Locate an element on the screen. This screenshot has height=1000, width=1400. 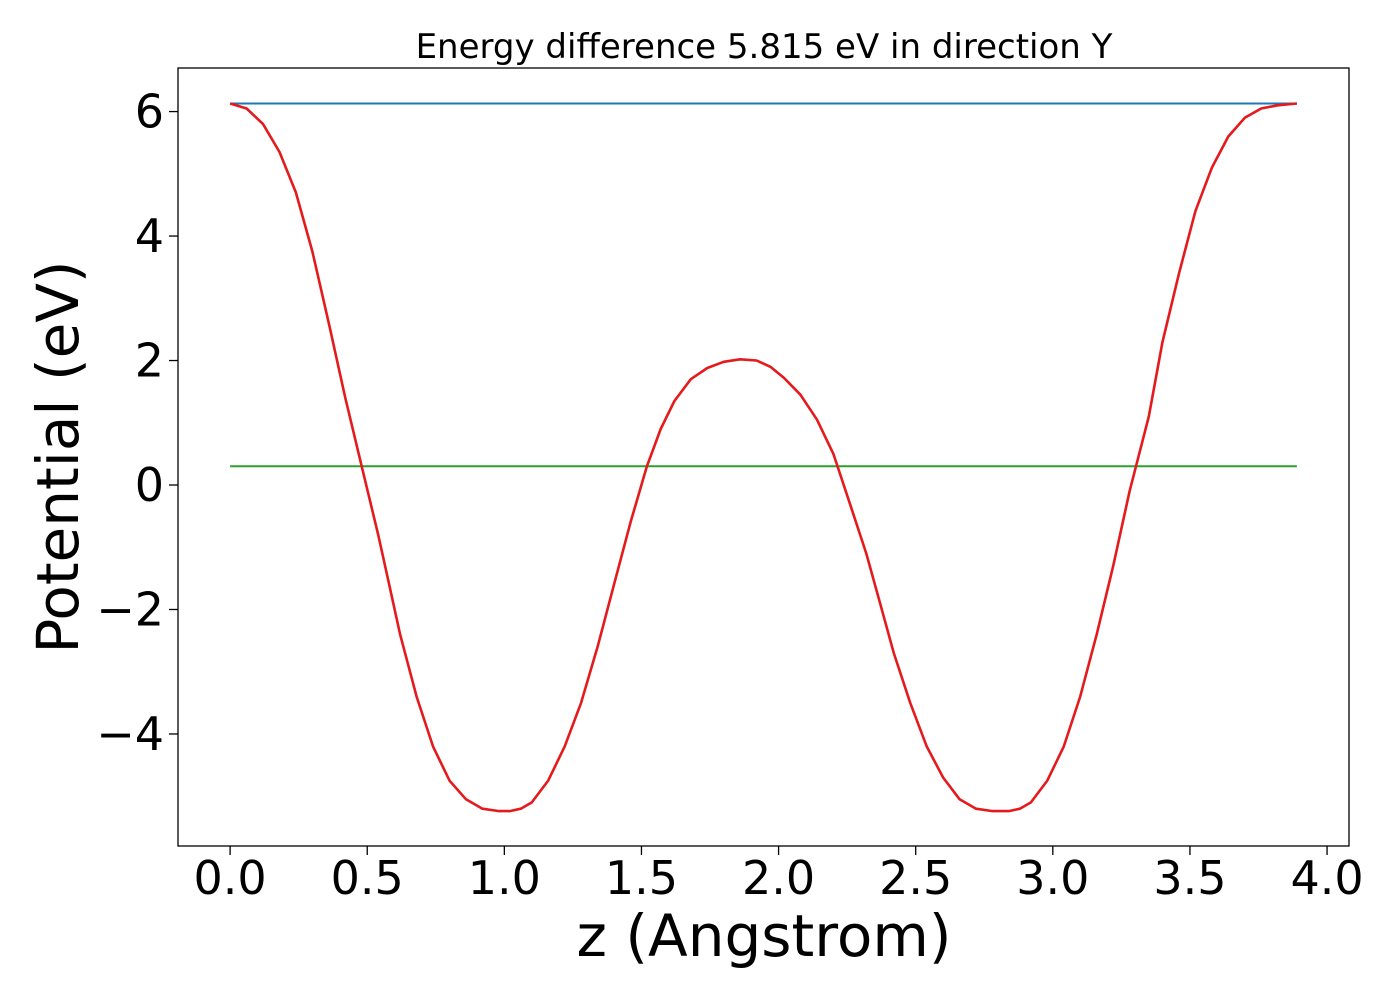
x-tick-label: 2.0 is located at coordinates (778, 878).